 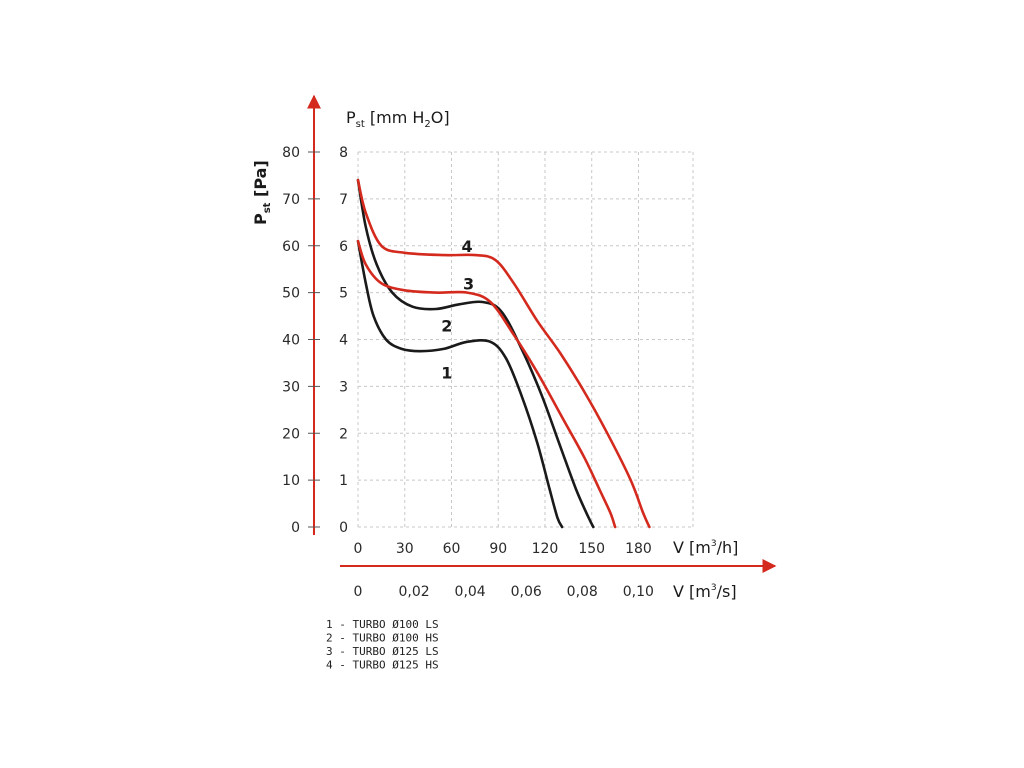 I want to click on x-m3h-tick-label: 90, so click(x=498, y=549).